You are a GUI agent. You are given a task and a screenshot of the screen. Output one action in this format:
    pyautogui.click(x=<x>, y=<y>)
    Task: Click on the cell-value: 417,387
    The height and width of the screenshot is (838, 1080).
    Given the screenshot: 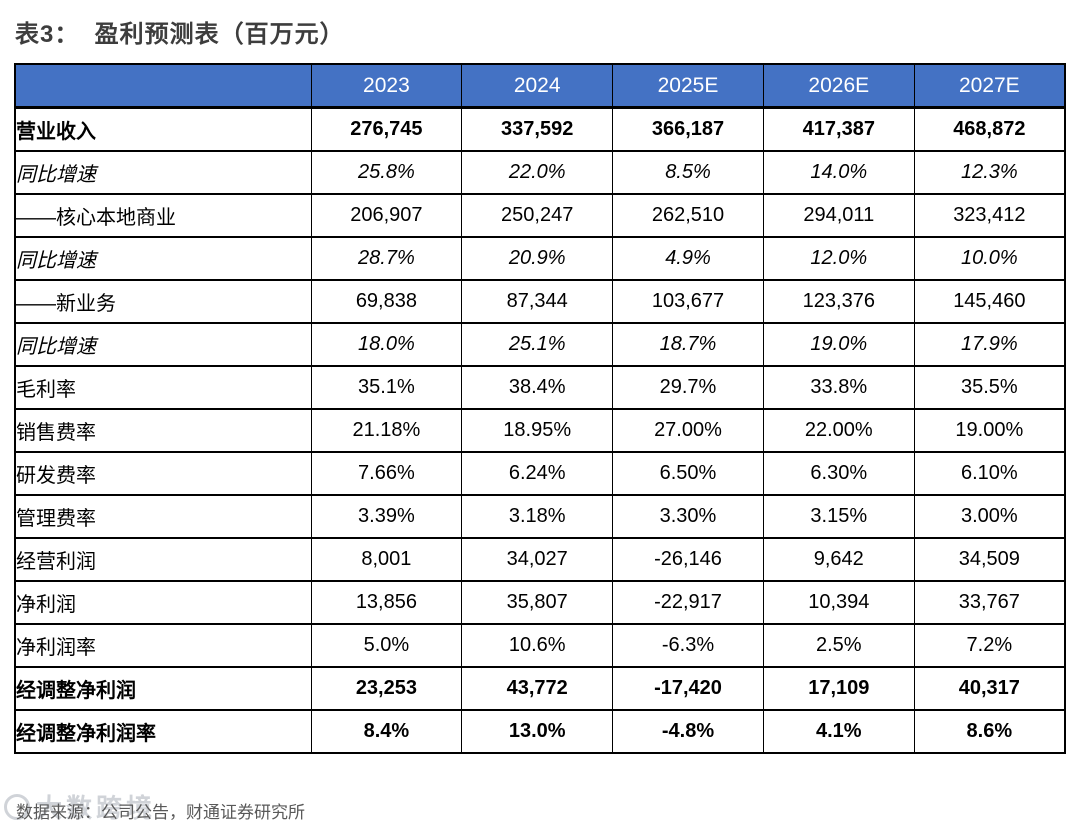 What is the action you would take?
    pyautogui.click(x=838, y=129)
    